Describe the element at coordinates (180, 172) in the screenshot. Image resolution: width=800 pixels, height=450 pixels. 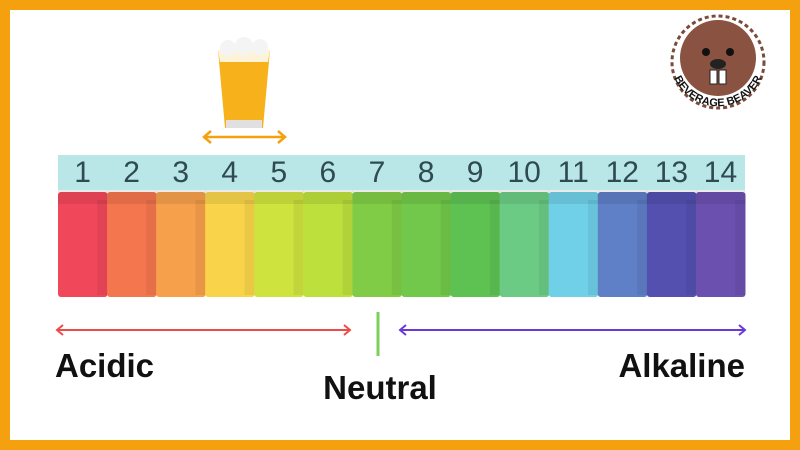
I see `ph-number: 3` at that location.